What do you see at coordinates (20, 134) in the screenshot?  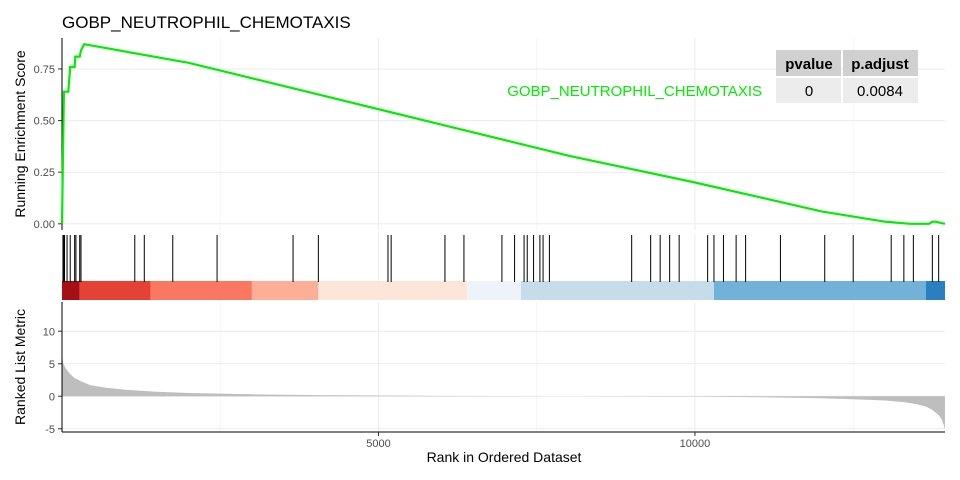 I see `running-score-y-label: Running Enrichment Score` at bounding box center [20, 134].